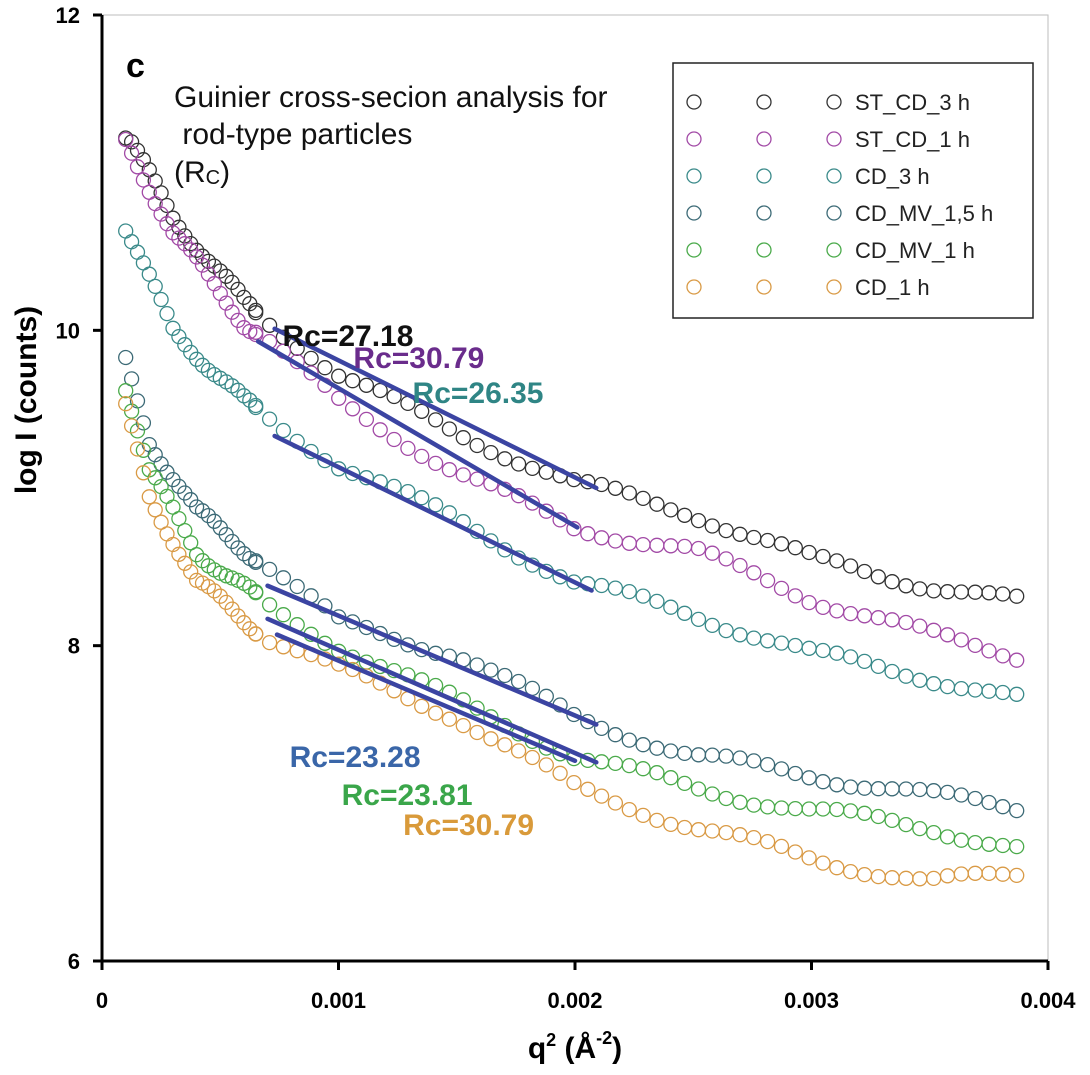 The width and height of the screenshot is (1090, 1075). What do you see at coordinates (478, 393) in the screenshot?
I see `rc-label: Rc=26.35` at bounding box center [478, 393].